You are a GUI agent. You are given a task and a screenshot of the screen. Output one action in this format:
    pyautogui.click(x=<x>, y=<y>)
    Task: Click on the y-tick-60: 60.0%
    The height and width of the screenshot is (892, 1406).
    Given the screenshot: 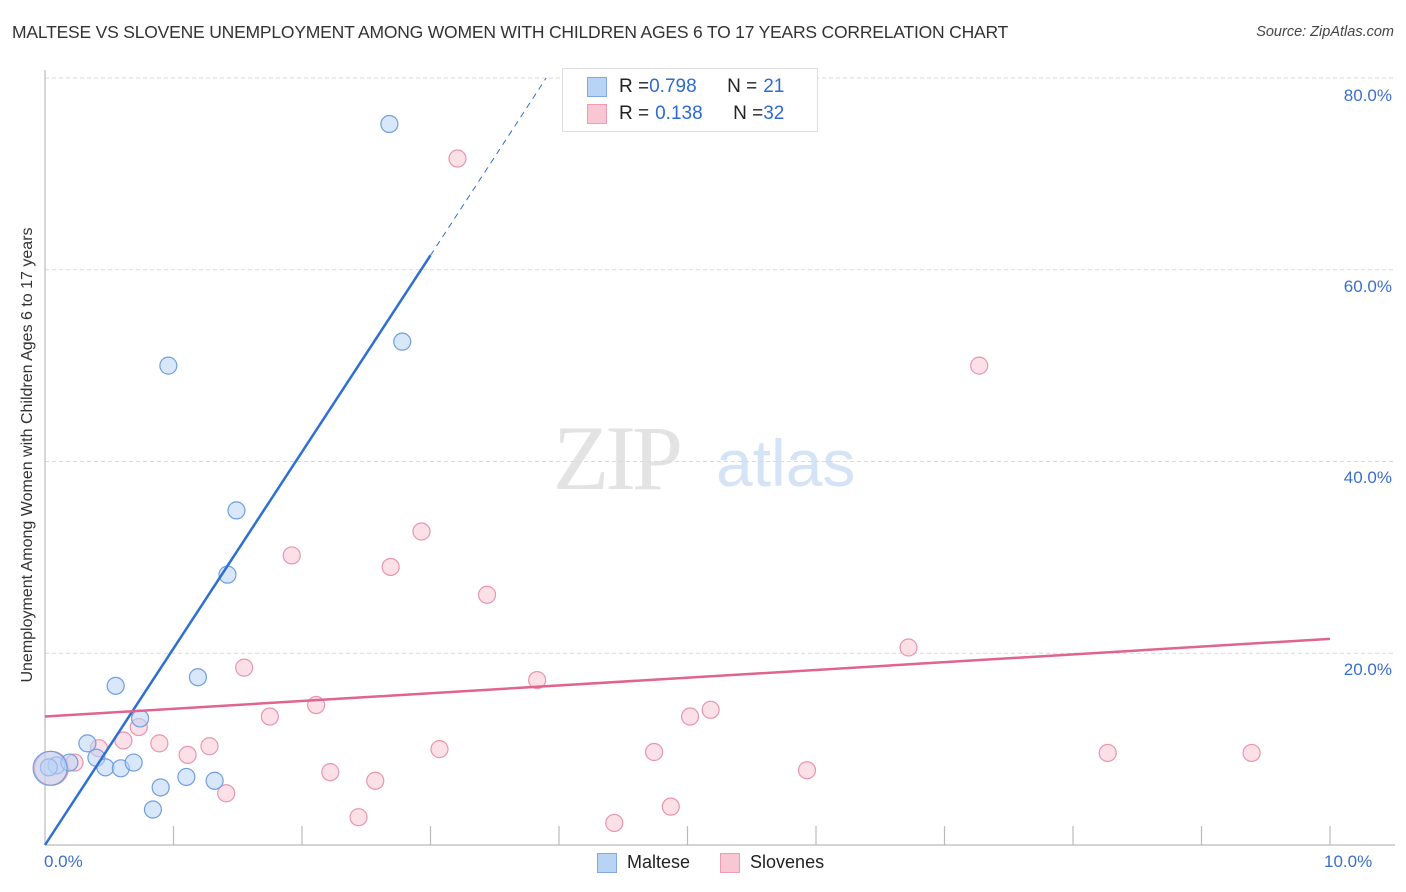 What is the action you would take?
    pyautogui.click(x=1367, y=286)
    